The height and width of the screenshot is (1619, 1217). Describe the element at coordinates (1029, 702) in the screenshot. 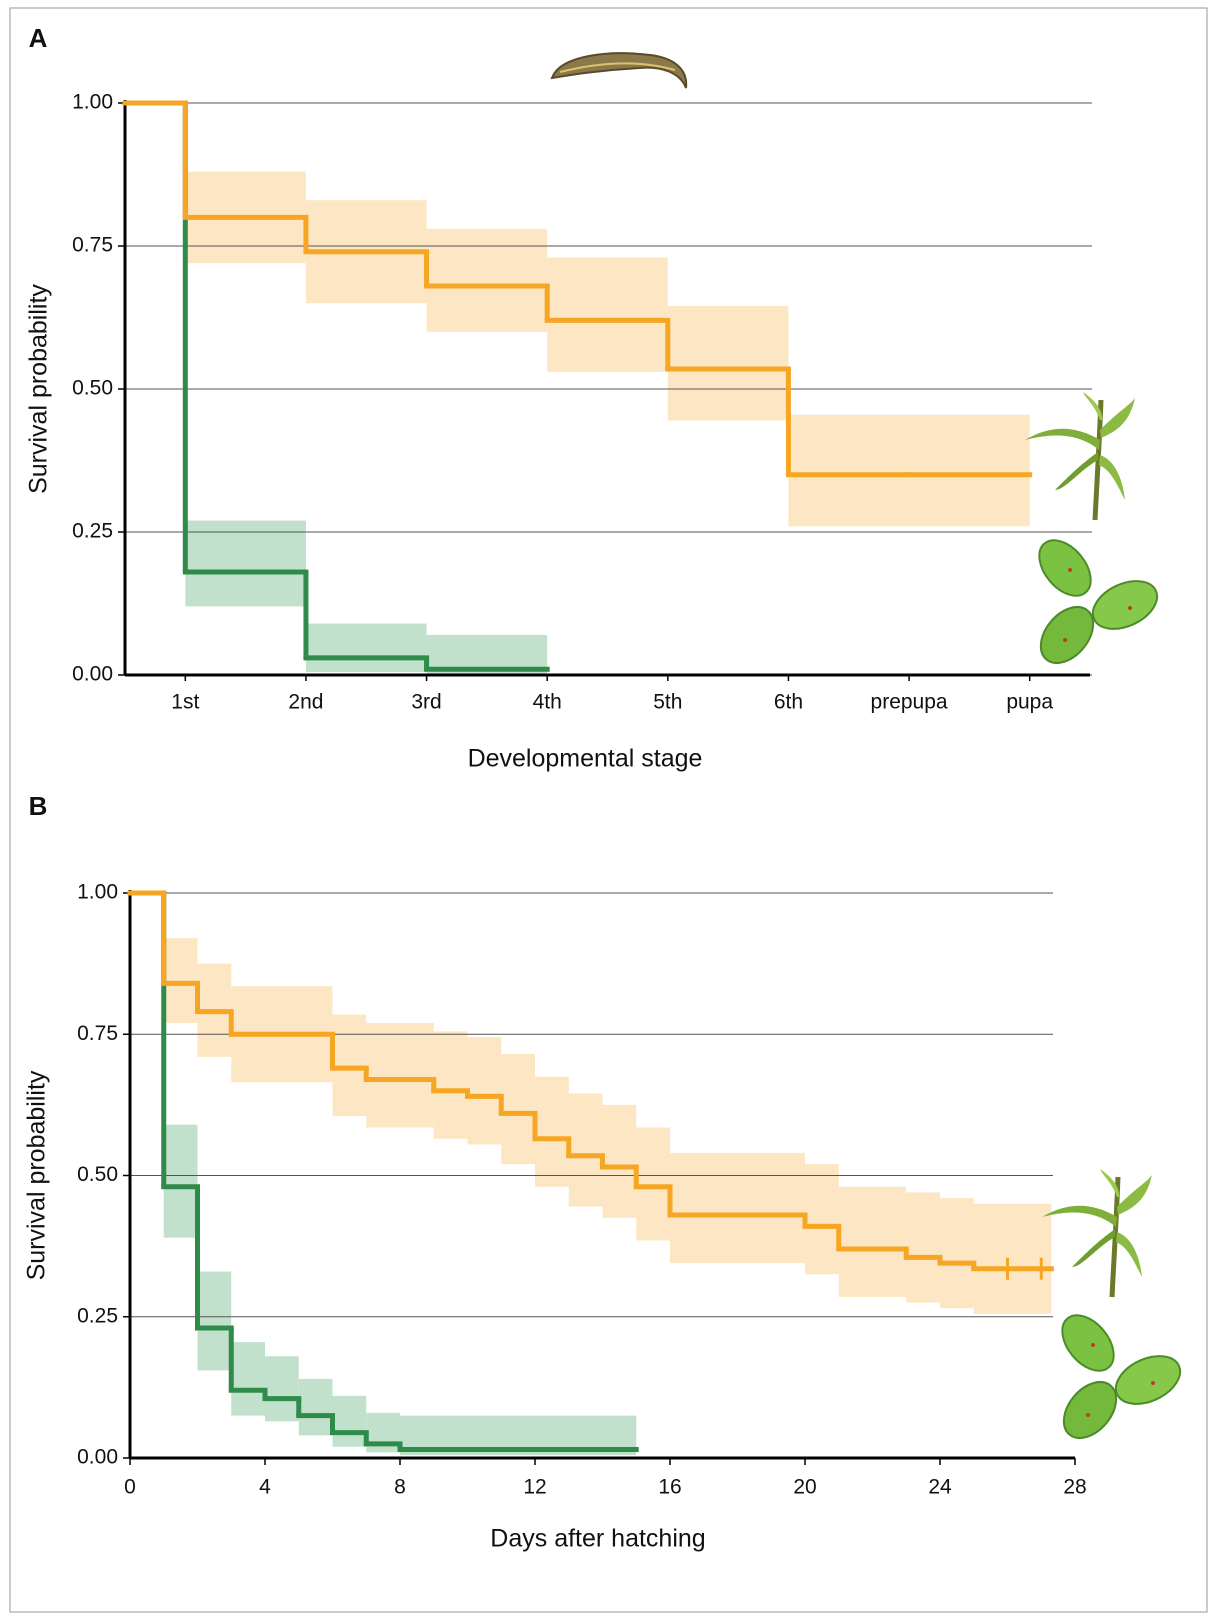

I see `x-tick-label: pupa` at that location.